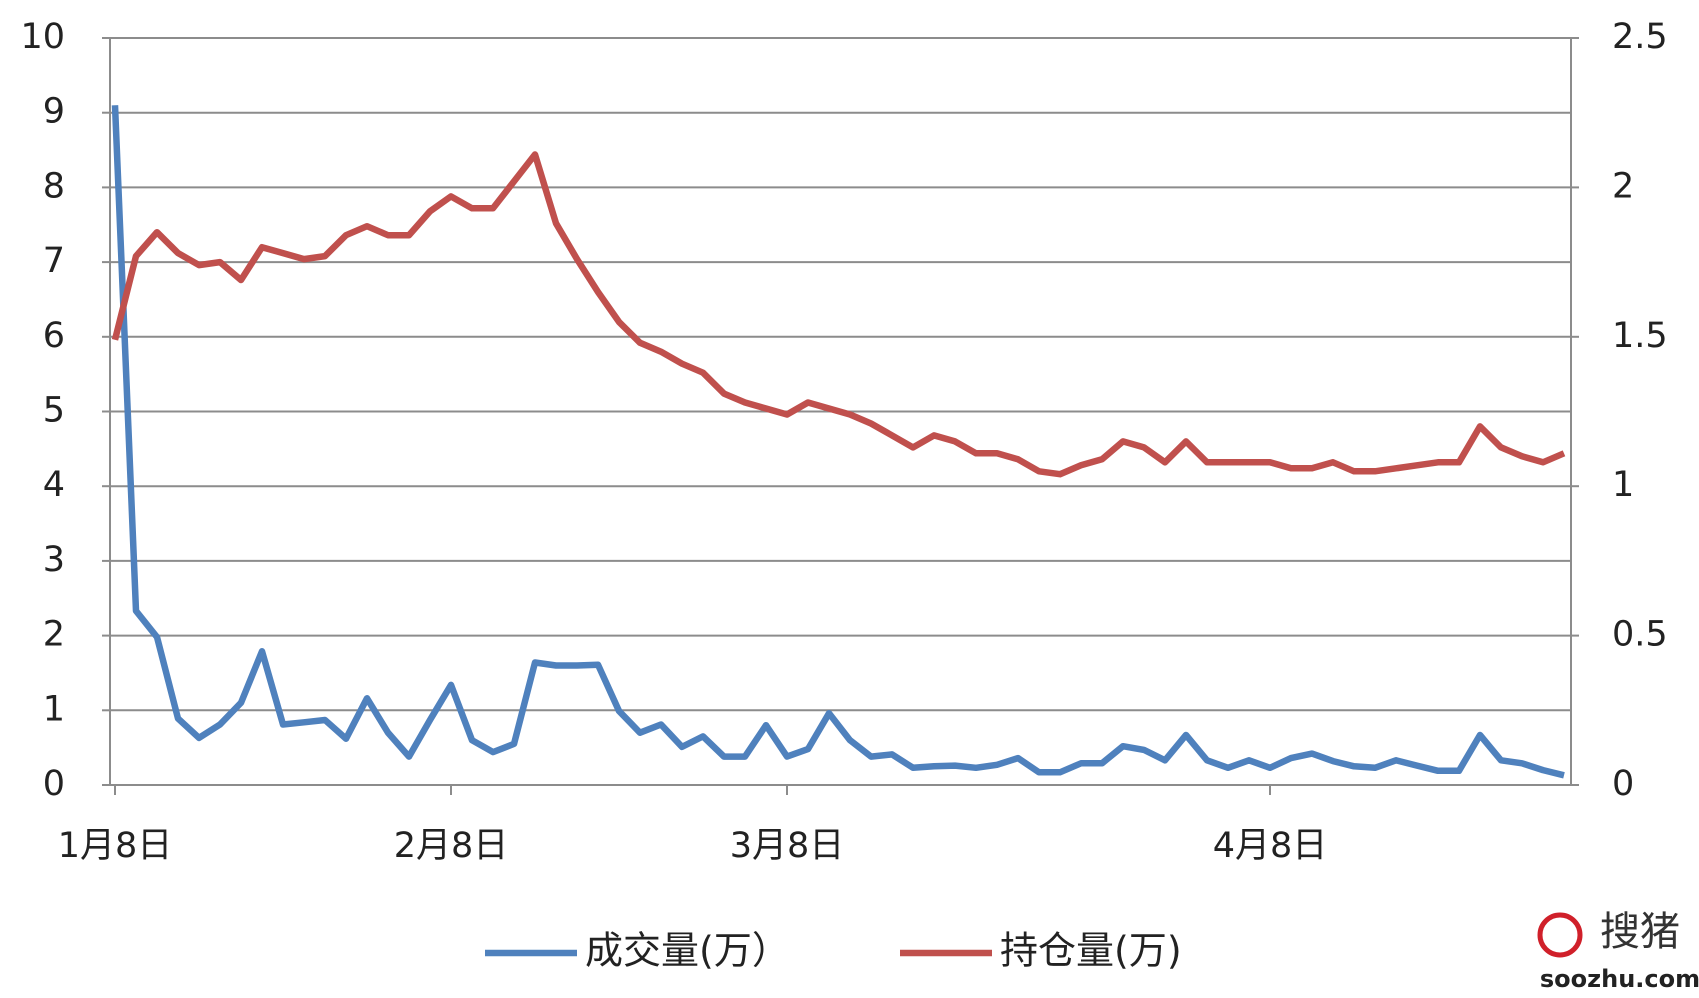 This screenshot has height=998, width=1699. What do you see at coordinates (54, 784) in the screenshot?
I see `y-tick-label: 0` at bounding box center [54, 784].